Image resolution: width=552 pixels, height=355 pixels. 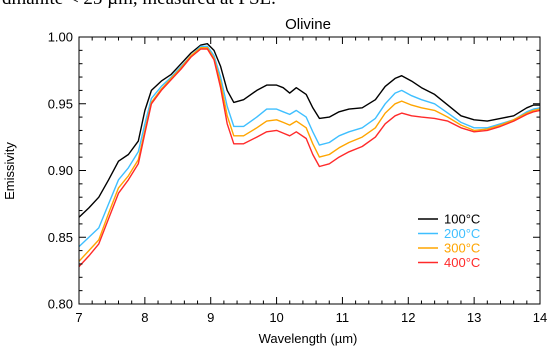 I want to click on caption-text: dmanite < 25 µm, measured at PSL., so click(x=139, y=5).